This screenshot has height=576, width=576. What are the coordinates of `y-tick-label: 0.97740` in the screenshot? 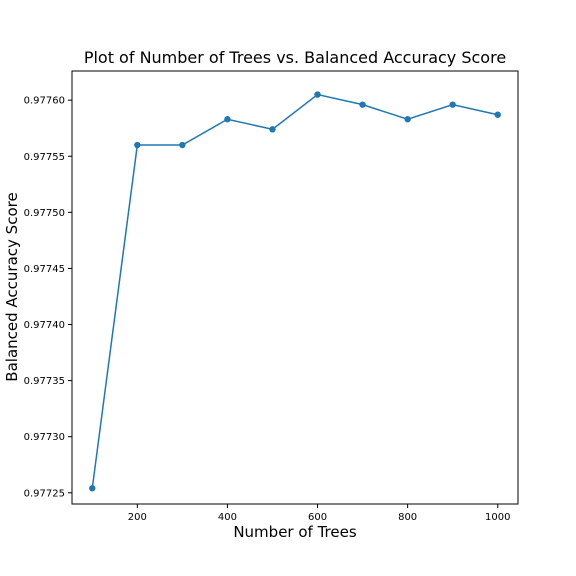 It's located at (44, 325).